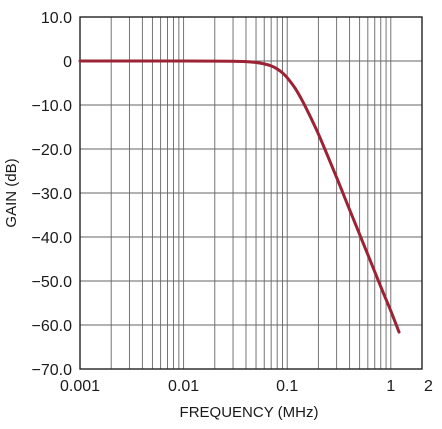 Image resolution: width=442 pixels, height=429 pixels. Describe the element at coordinates (52, 150) in the screenshot. I see `y-tick-label: −20.0` at that location.